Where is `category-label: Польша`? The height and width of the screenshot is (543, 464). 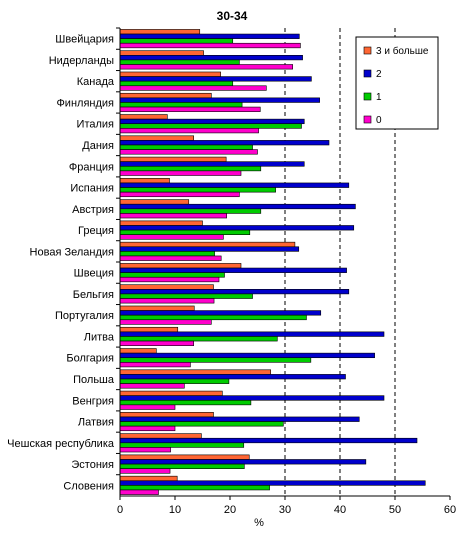
category-label: Польша is located at coordinates (94, 380).